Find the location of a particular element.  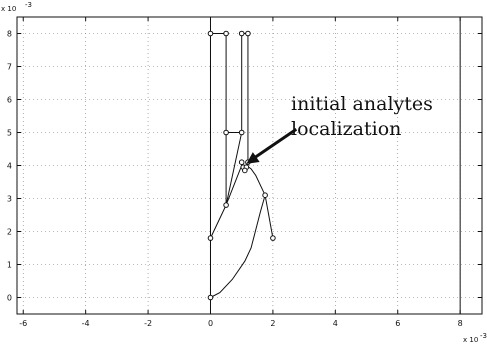

annotation-text-line: initial analytes is located at coordinates (362, 104).